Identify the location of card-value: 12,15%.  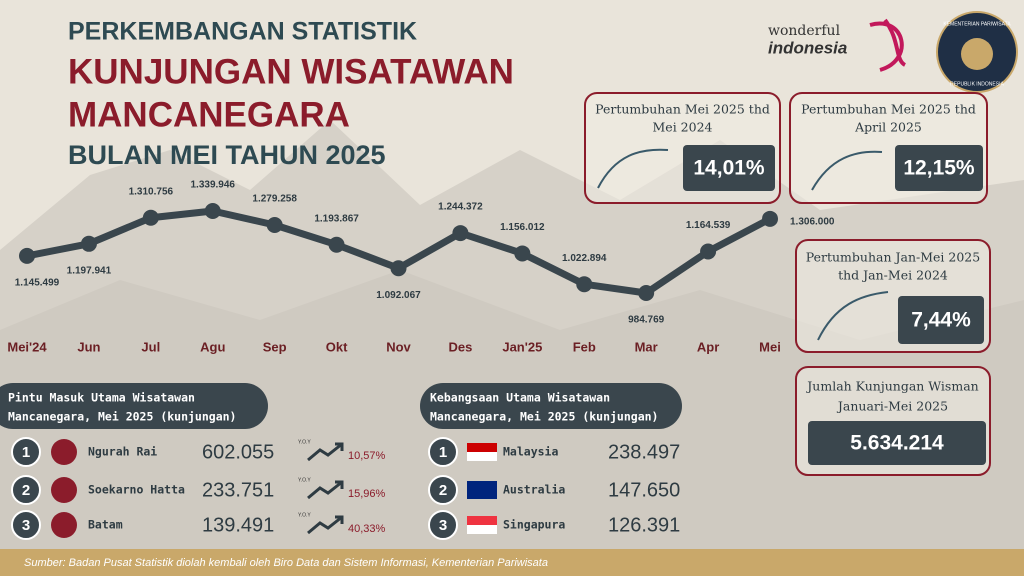
(939, 168).